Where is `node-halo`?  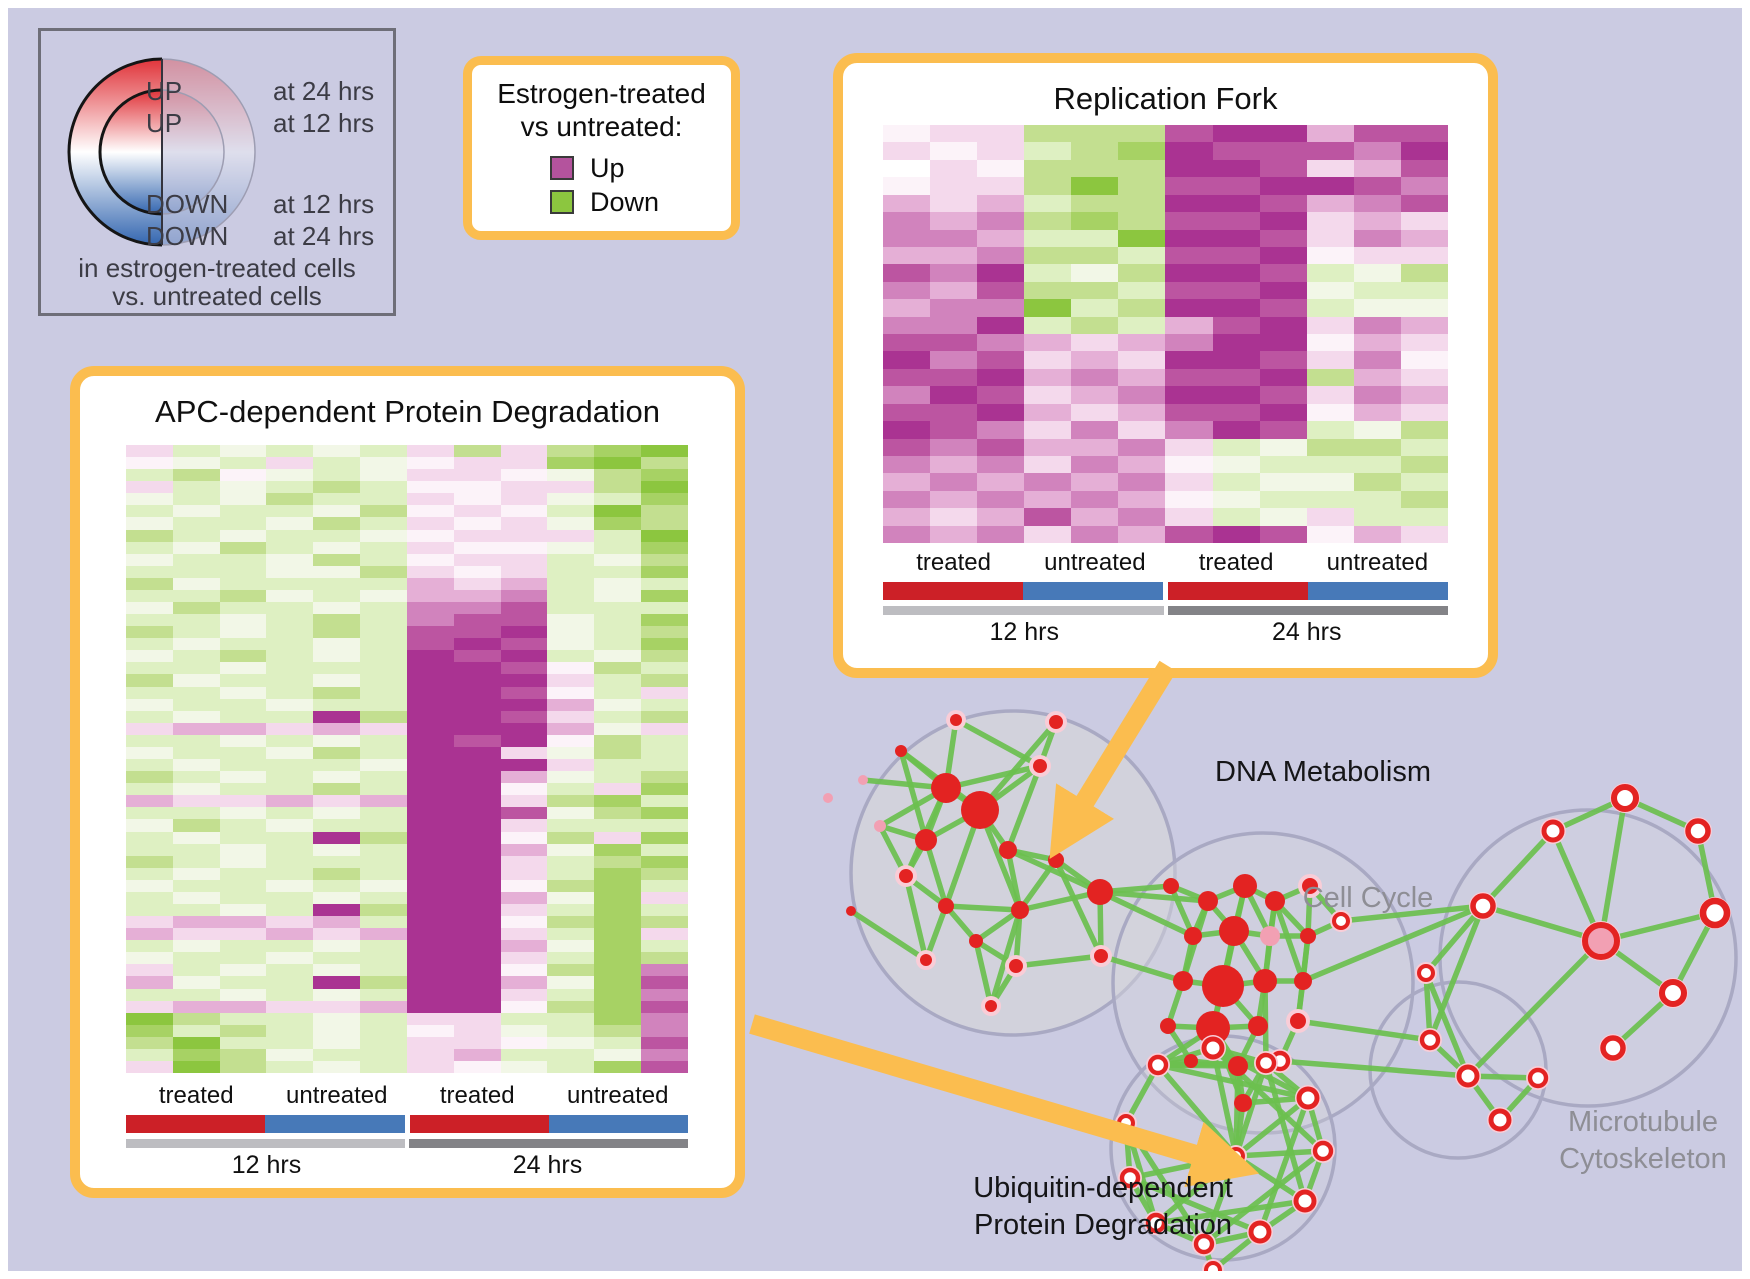 node-halo is located at coordinates (1468, 1076).